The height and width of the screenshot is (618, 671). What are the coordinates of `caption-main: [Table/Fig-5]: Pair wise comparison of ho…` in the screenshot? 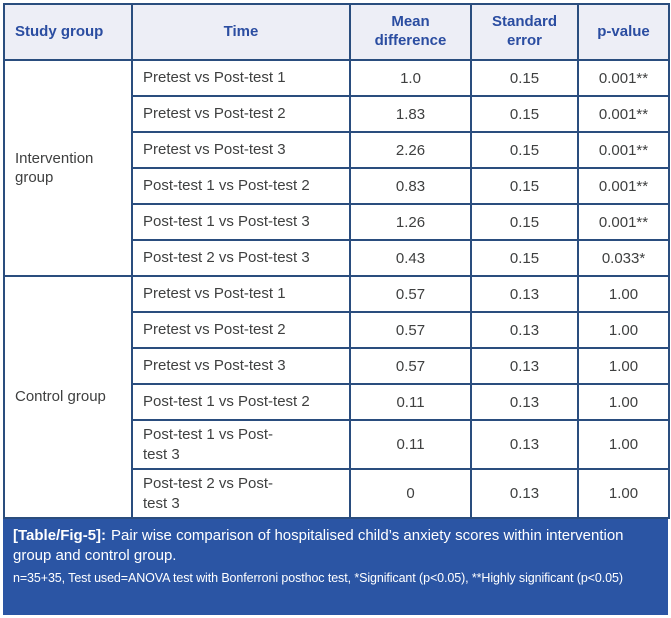 It's located at (335, 546).